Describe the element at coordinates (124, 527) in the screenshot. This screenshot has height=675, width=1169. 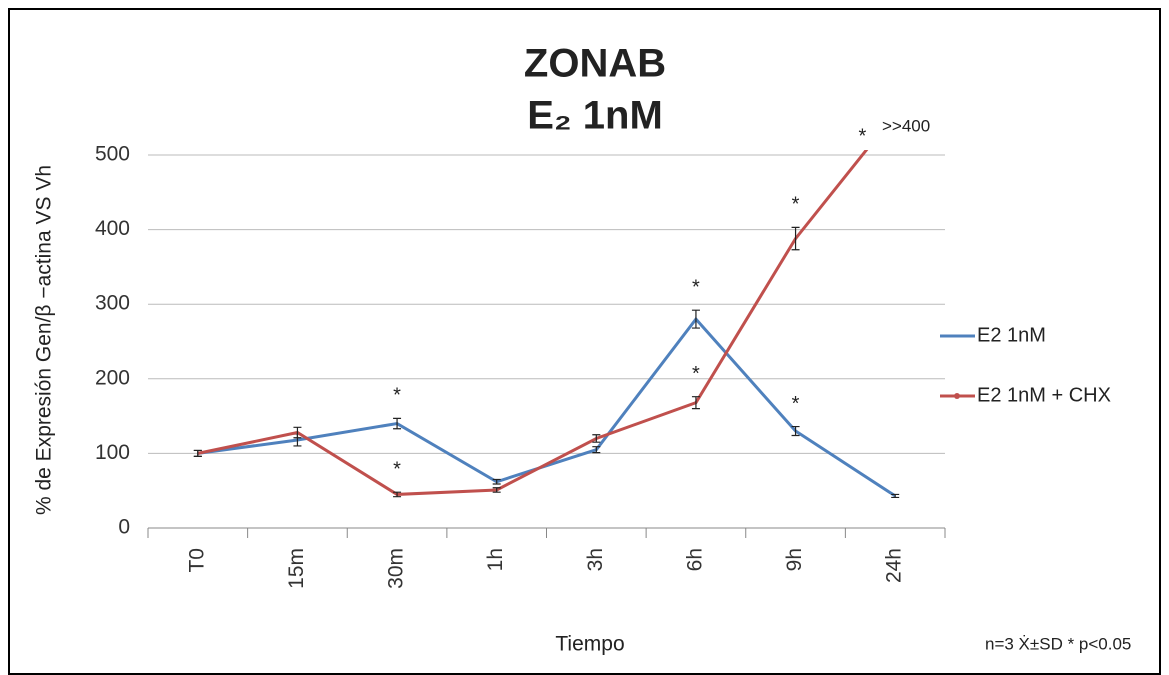
I see `y-tick-label: 0` at that location.